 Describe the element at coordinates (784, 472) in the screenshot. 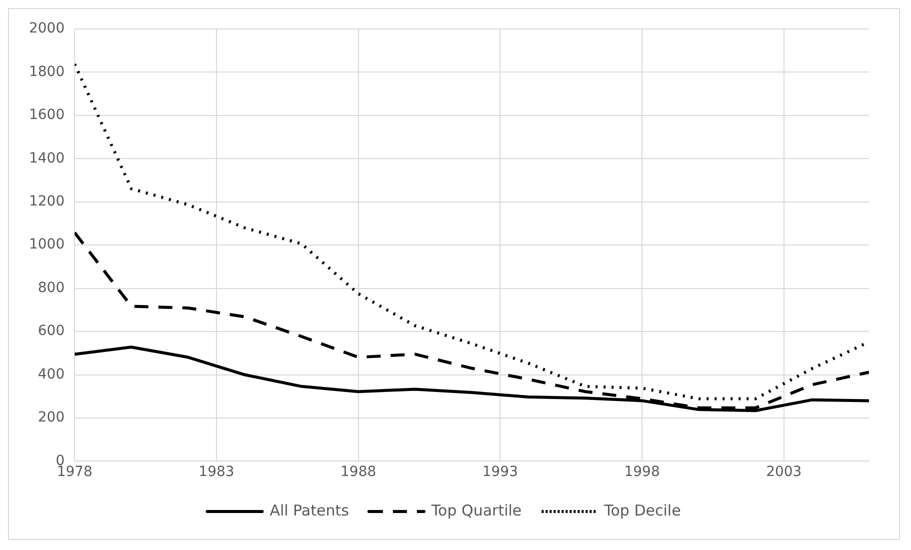

I see `x-tick-label: 2003` at that location.